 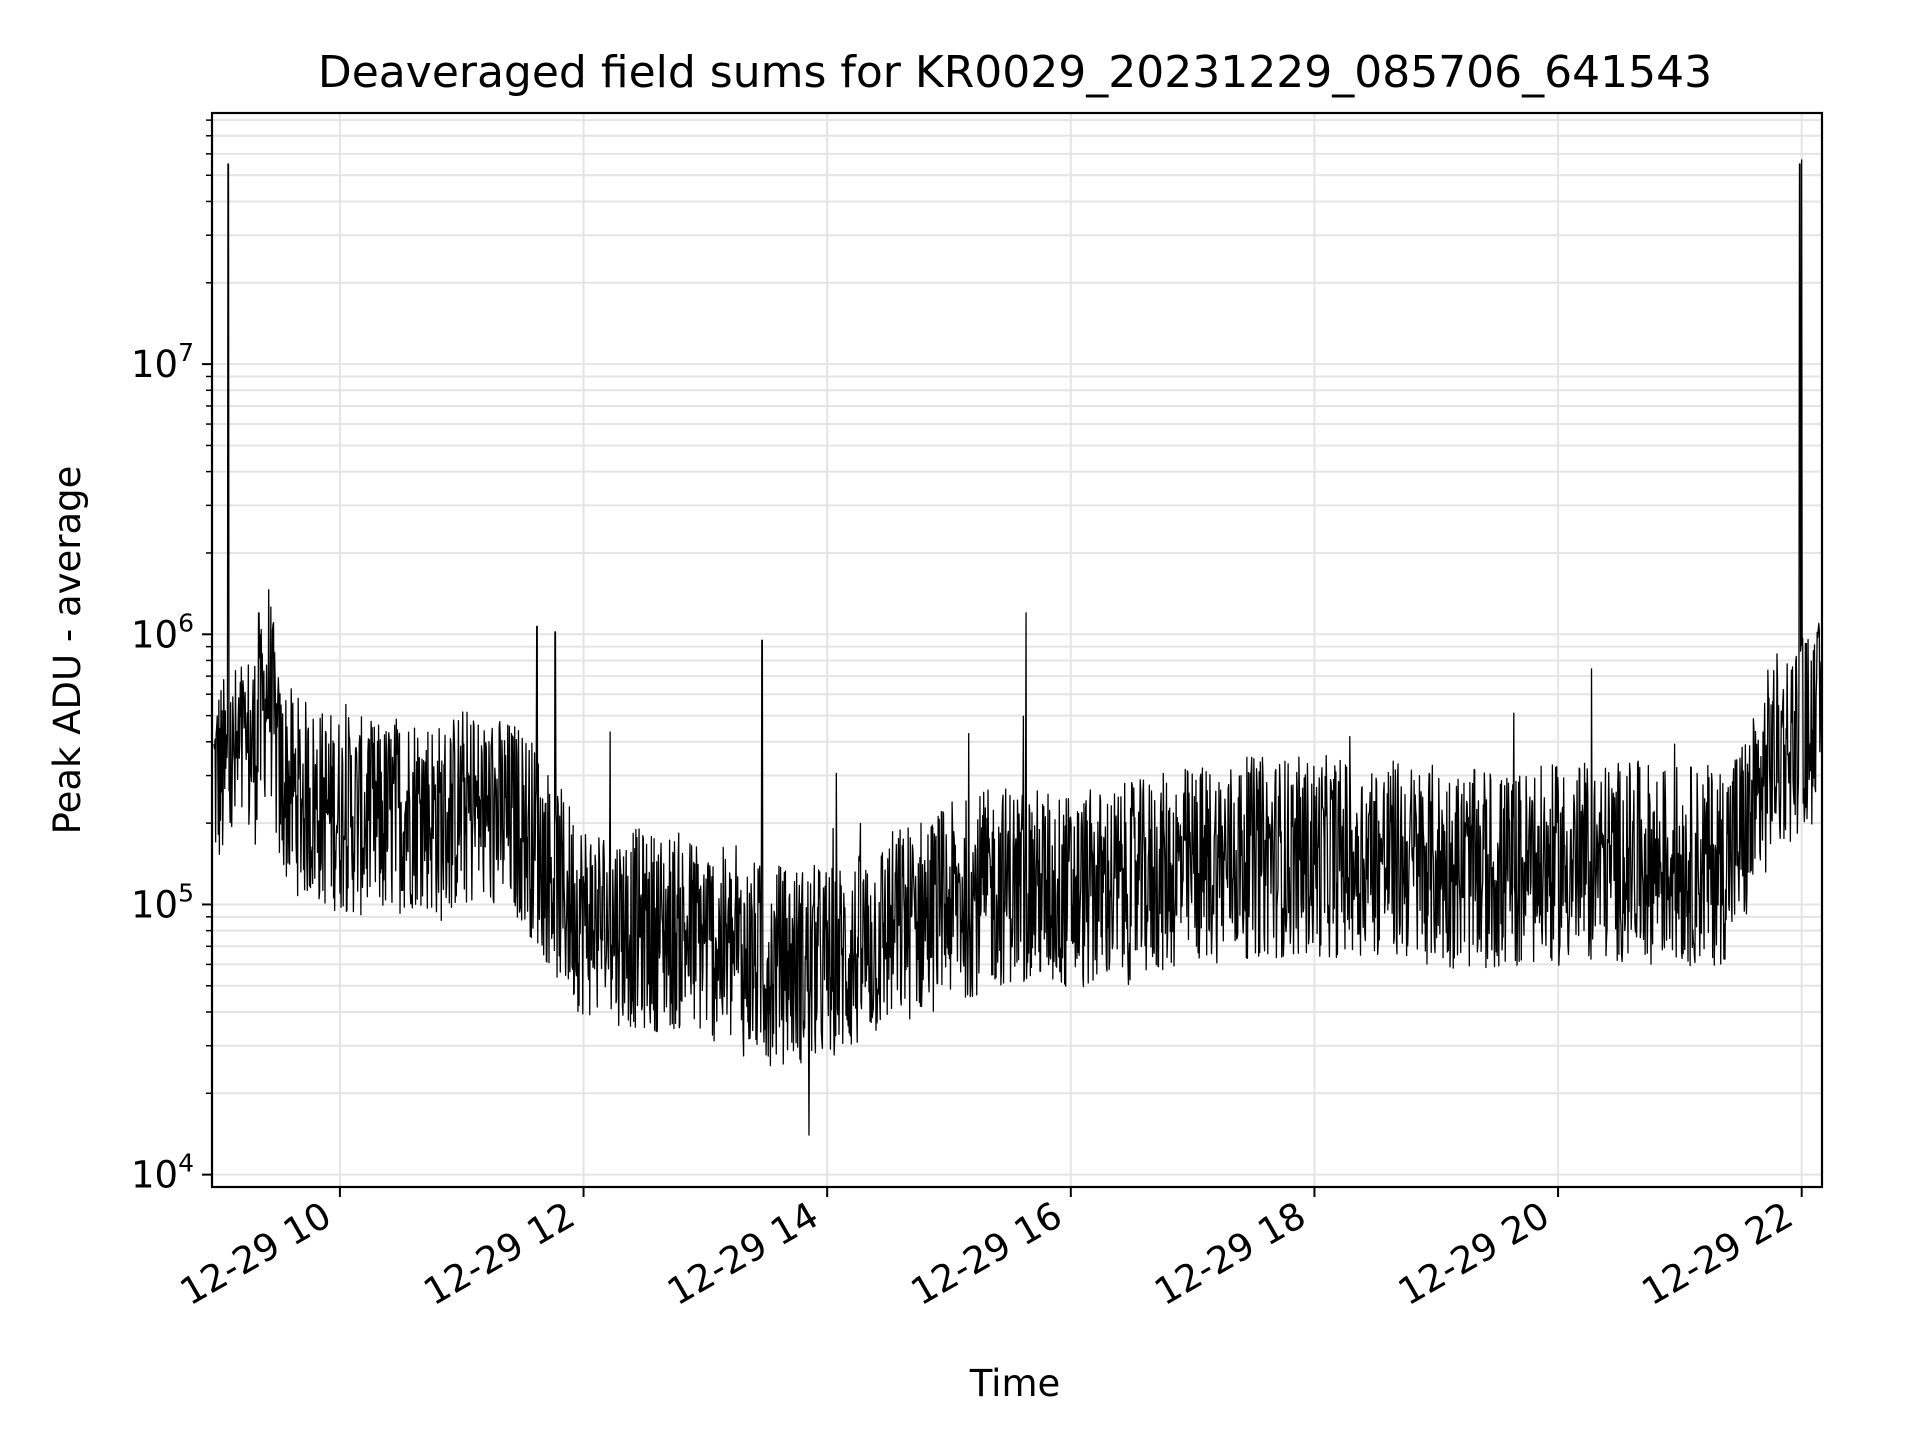 I want to click on x-axis-label: Time, so click(x=1015, y=1383).